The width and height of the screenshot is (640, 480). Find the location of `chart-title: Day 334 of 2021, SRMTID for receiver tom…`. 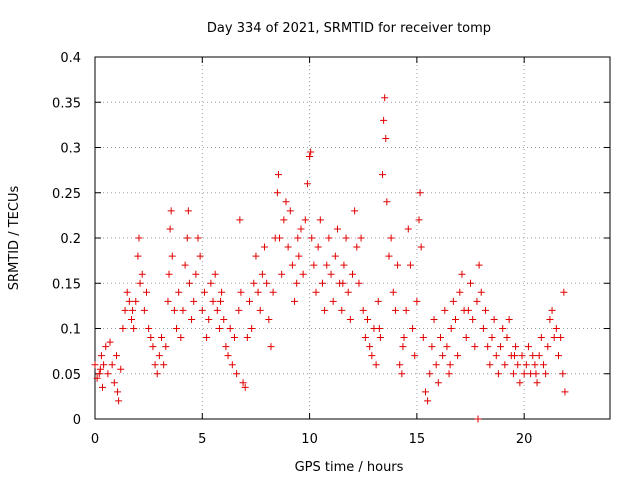

chart-title: Day 334 of 2021, SRMTID for receiver tom… is located at coordinates (349, 28).